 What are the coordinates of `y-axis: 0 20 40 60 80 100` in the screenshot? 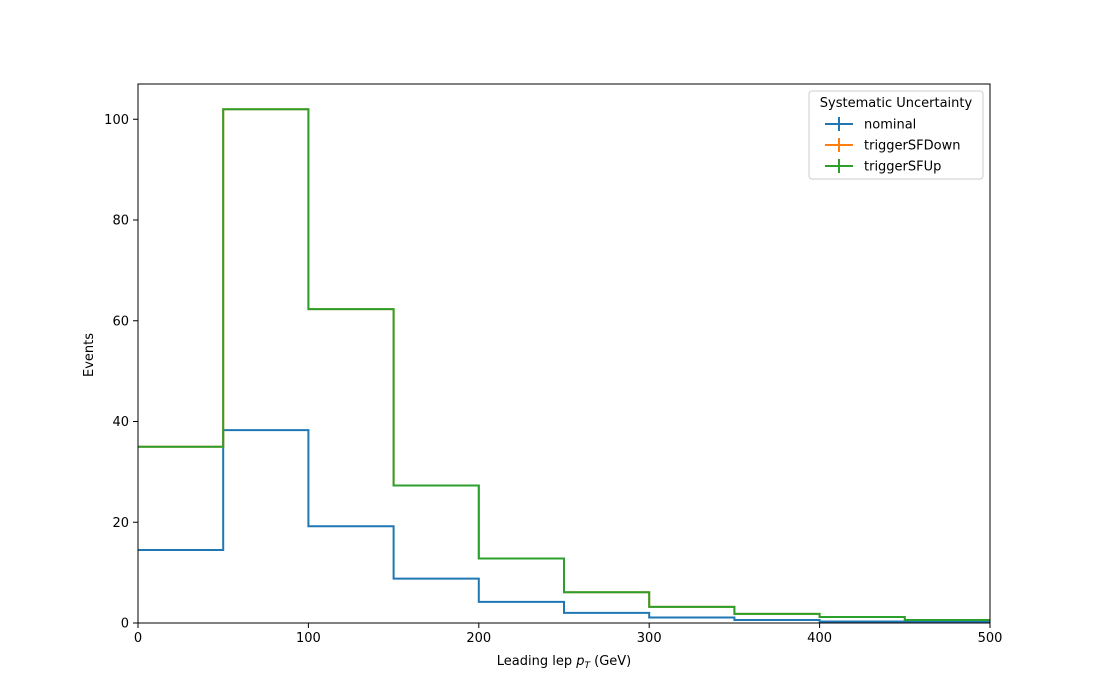 It's located at (121, 372).